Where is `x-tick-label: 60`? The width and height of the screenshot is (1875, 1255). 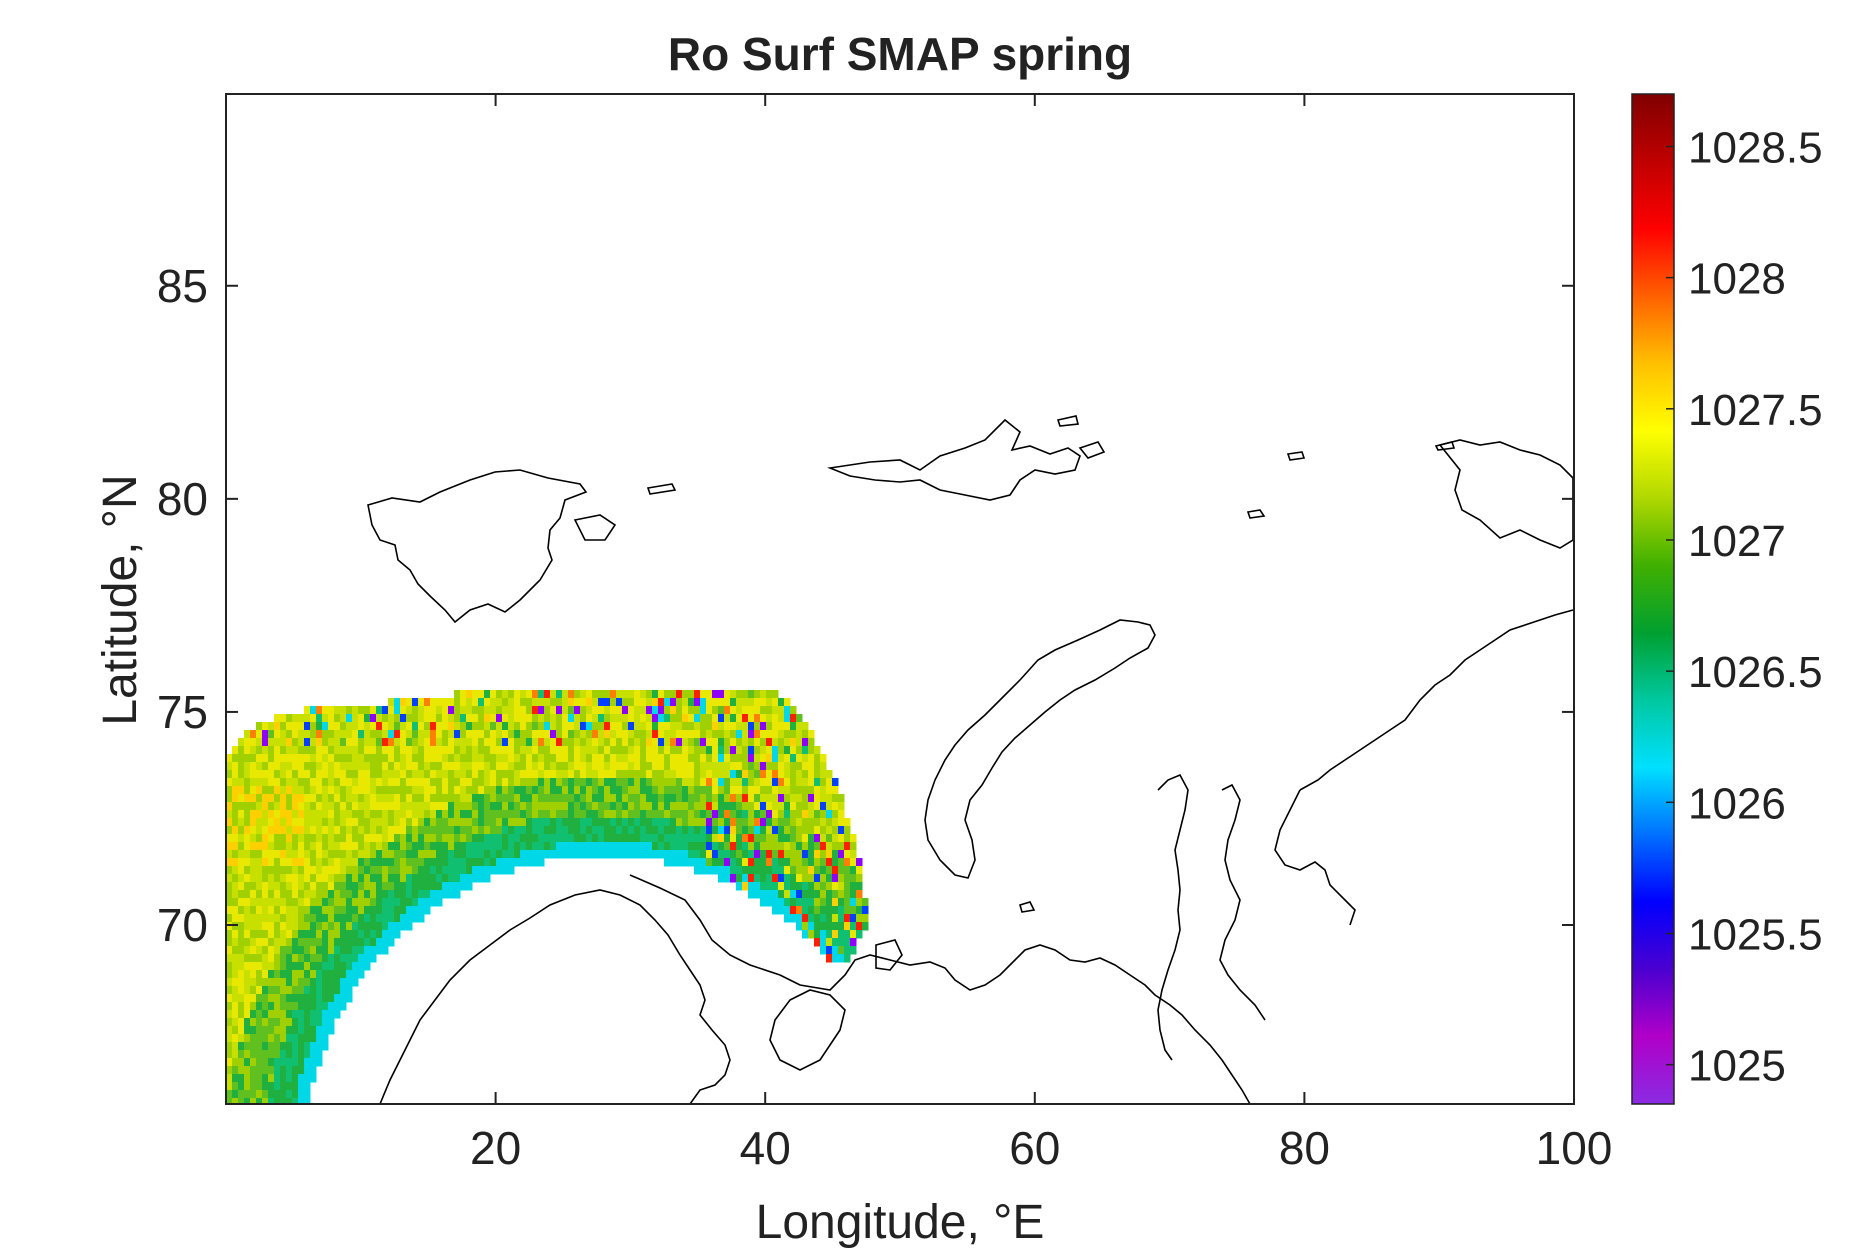 x-tick-label: 60 is located at coordinates (1034, 1148).